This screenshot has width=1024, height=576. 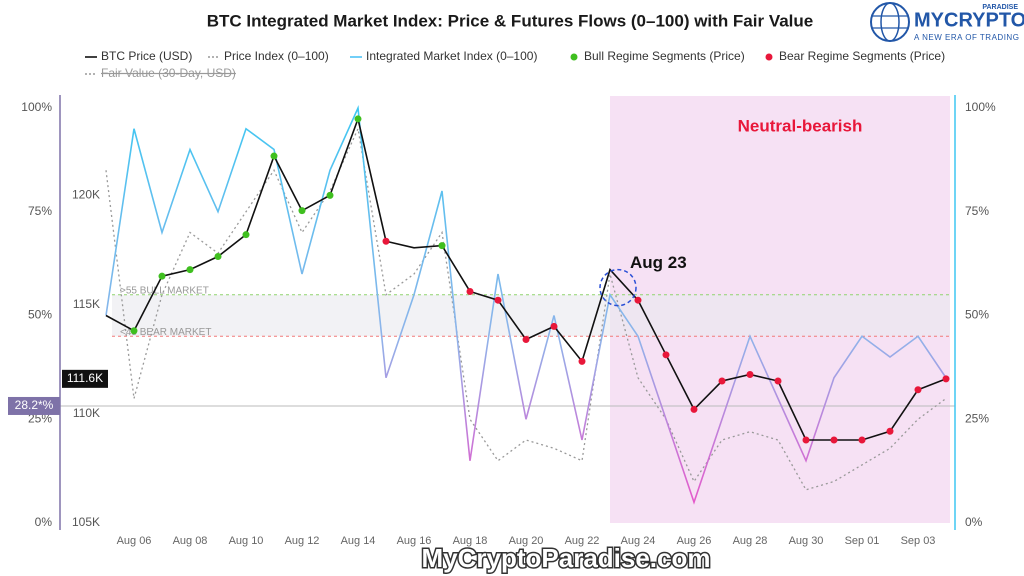 What do you see at coordinates (358, 541) in the screenshot?
I see `x-tick-label: Aug 14` at bounding box center [358, 541].